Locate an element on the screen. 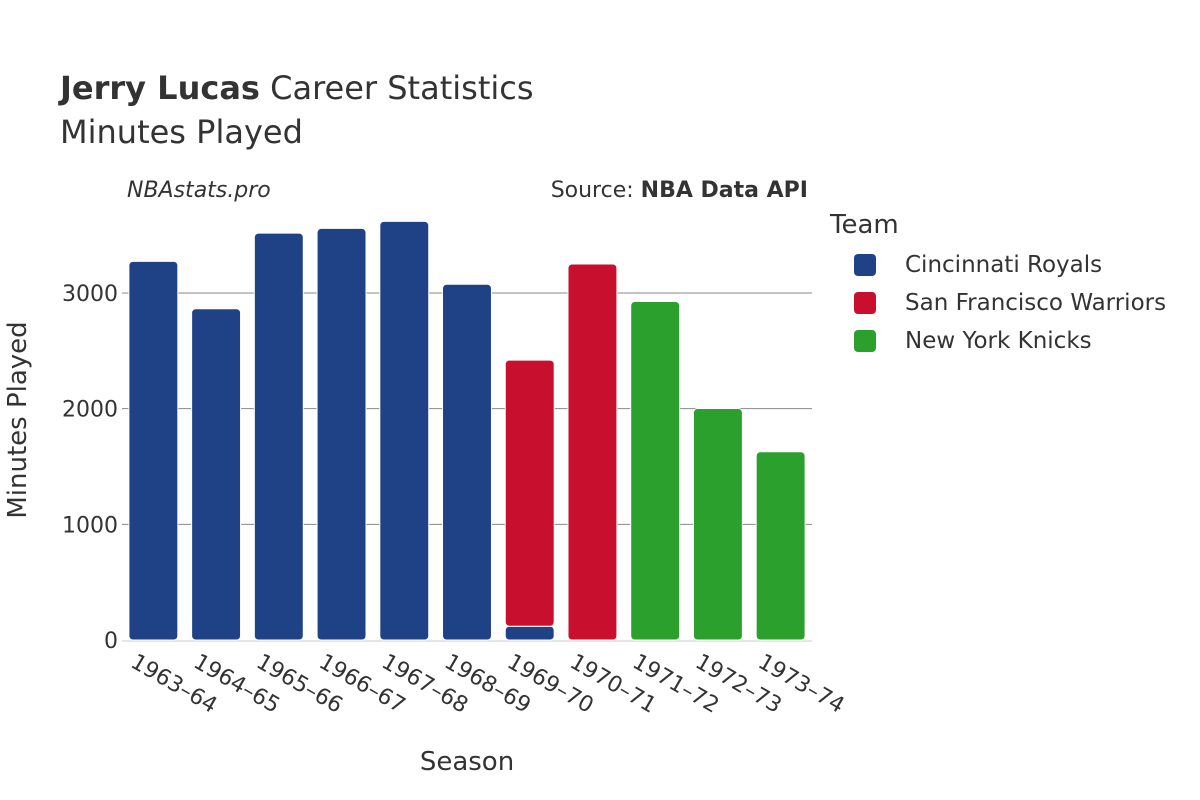 Image resolution: width=1200 pixels, height=800 pixels. y-tick-label: 0 is located at coordinates (111, 641).